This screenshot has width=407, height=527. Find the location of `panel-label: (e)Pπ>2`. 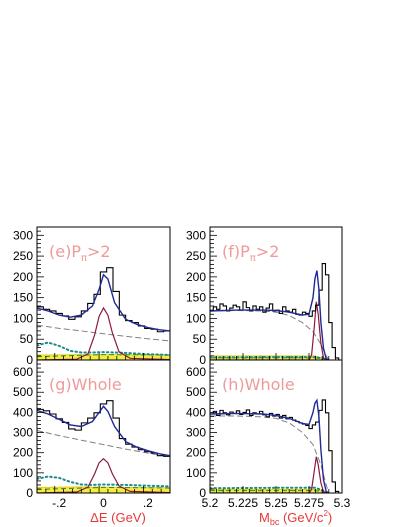

panel-label: (e)Pπ>2 is located at coordinates (80, 253).